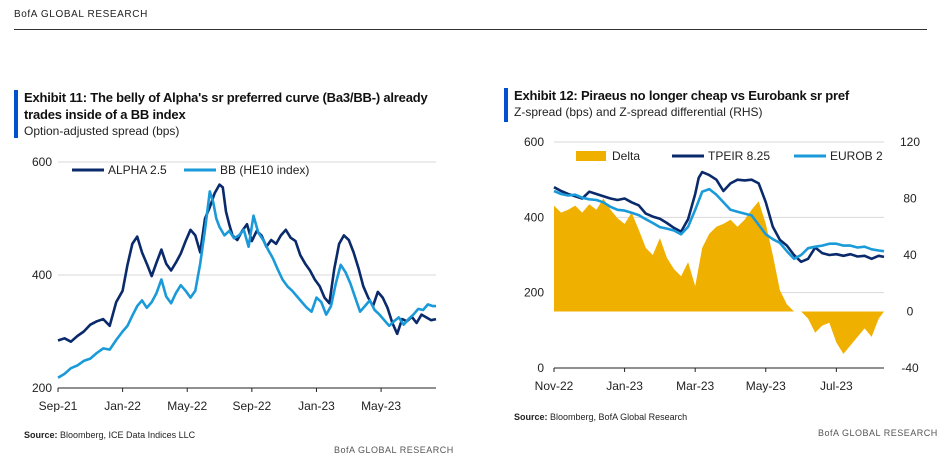 The width and height of the screenshot is (943, 455). What do you see at coordinates (719, 276) in the screenshot?
I see `series-area-delta` at bounding box center [719, 276].